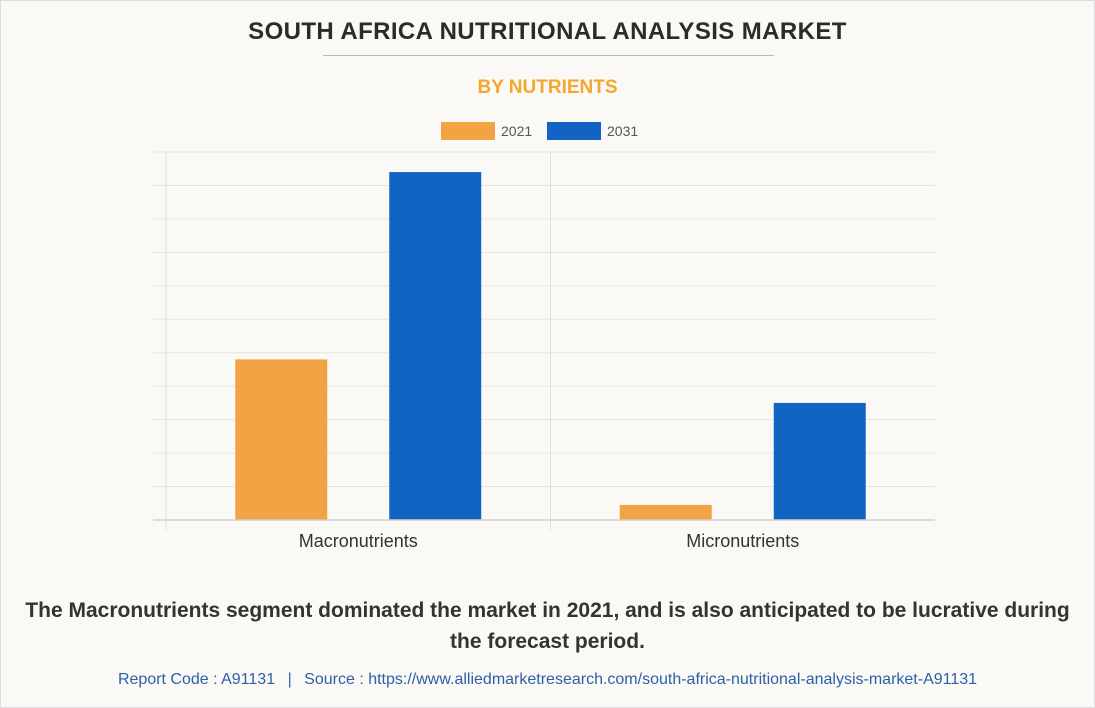  I want to click on bar-2031-macronutrients, so click(435, 346).